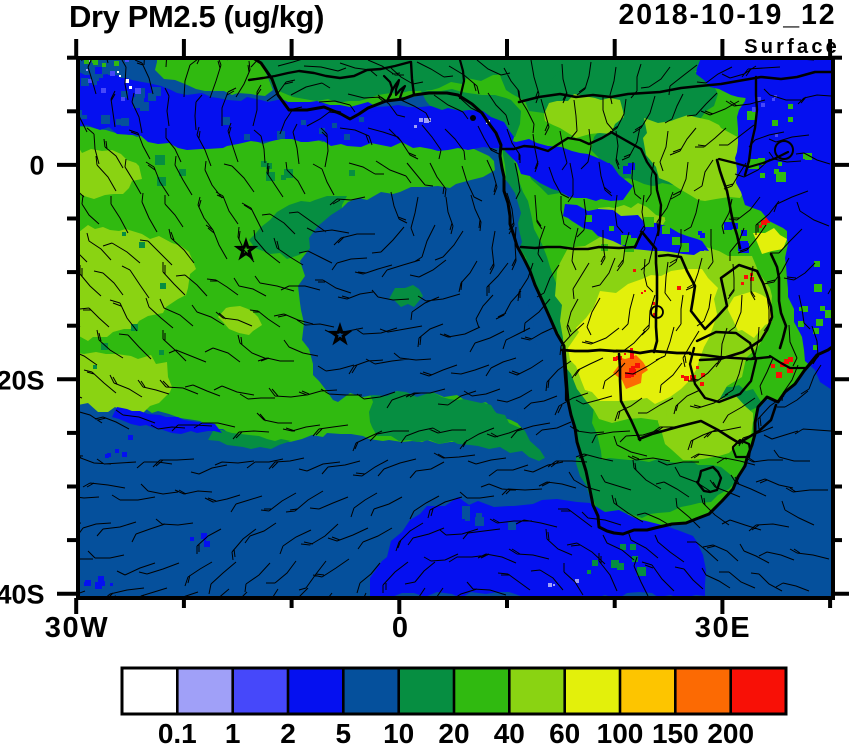  Describe the element at coordinates (730, 733) in the screenshot. I see `svg-text: 200` at that location.